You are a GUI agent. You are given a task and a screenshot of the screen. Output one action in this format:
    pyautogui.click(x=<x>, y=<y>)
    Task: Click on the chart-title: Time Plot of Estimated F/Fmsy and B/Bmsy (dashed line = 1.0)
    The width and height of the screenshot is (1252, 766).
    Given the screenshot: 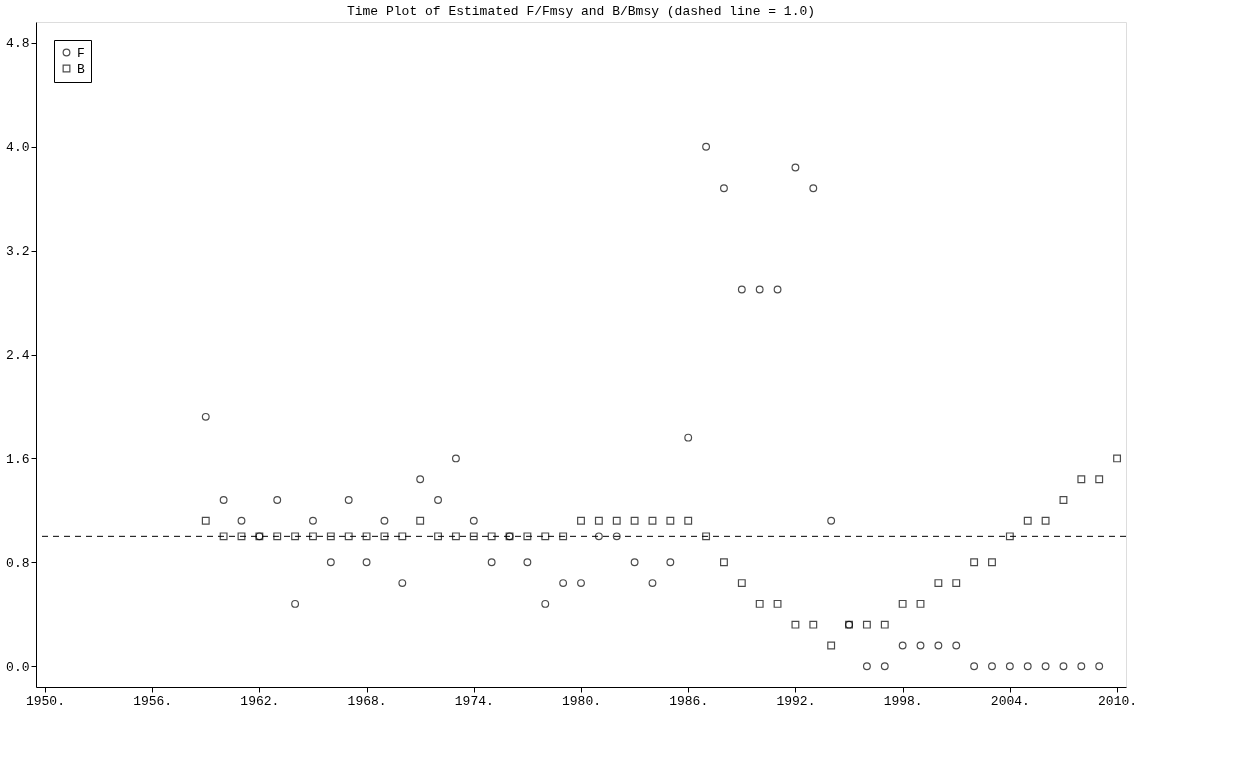 What is the action you would take?
    pyautogui.click(x=581, y=11)
    